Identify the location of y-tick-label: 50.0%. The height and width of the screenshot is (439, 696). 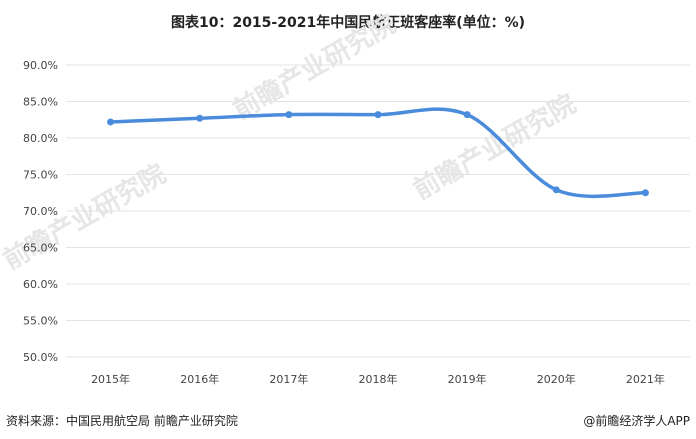
(40, 357).